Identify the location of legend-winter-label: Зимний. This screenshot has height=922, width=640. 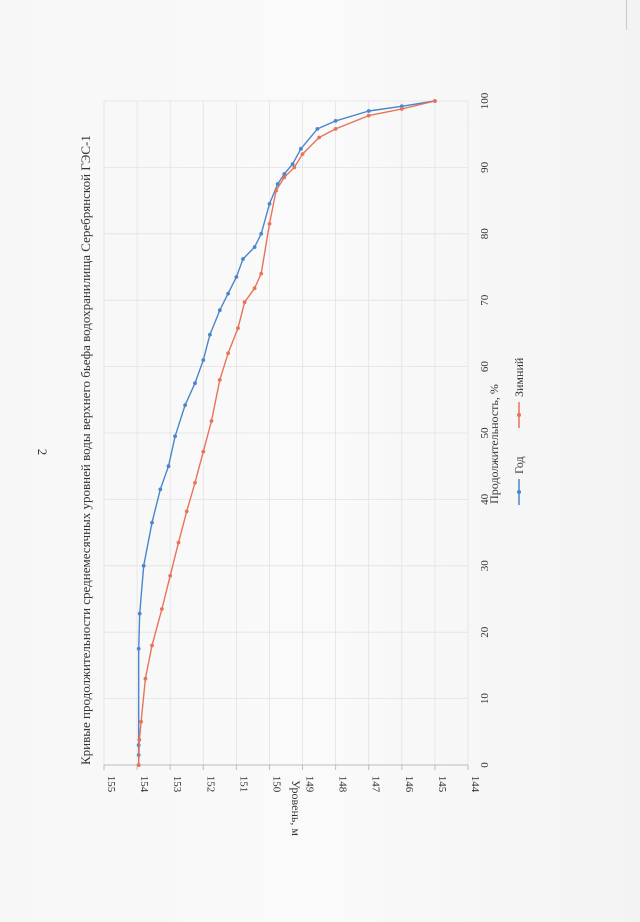
(519, 377).